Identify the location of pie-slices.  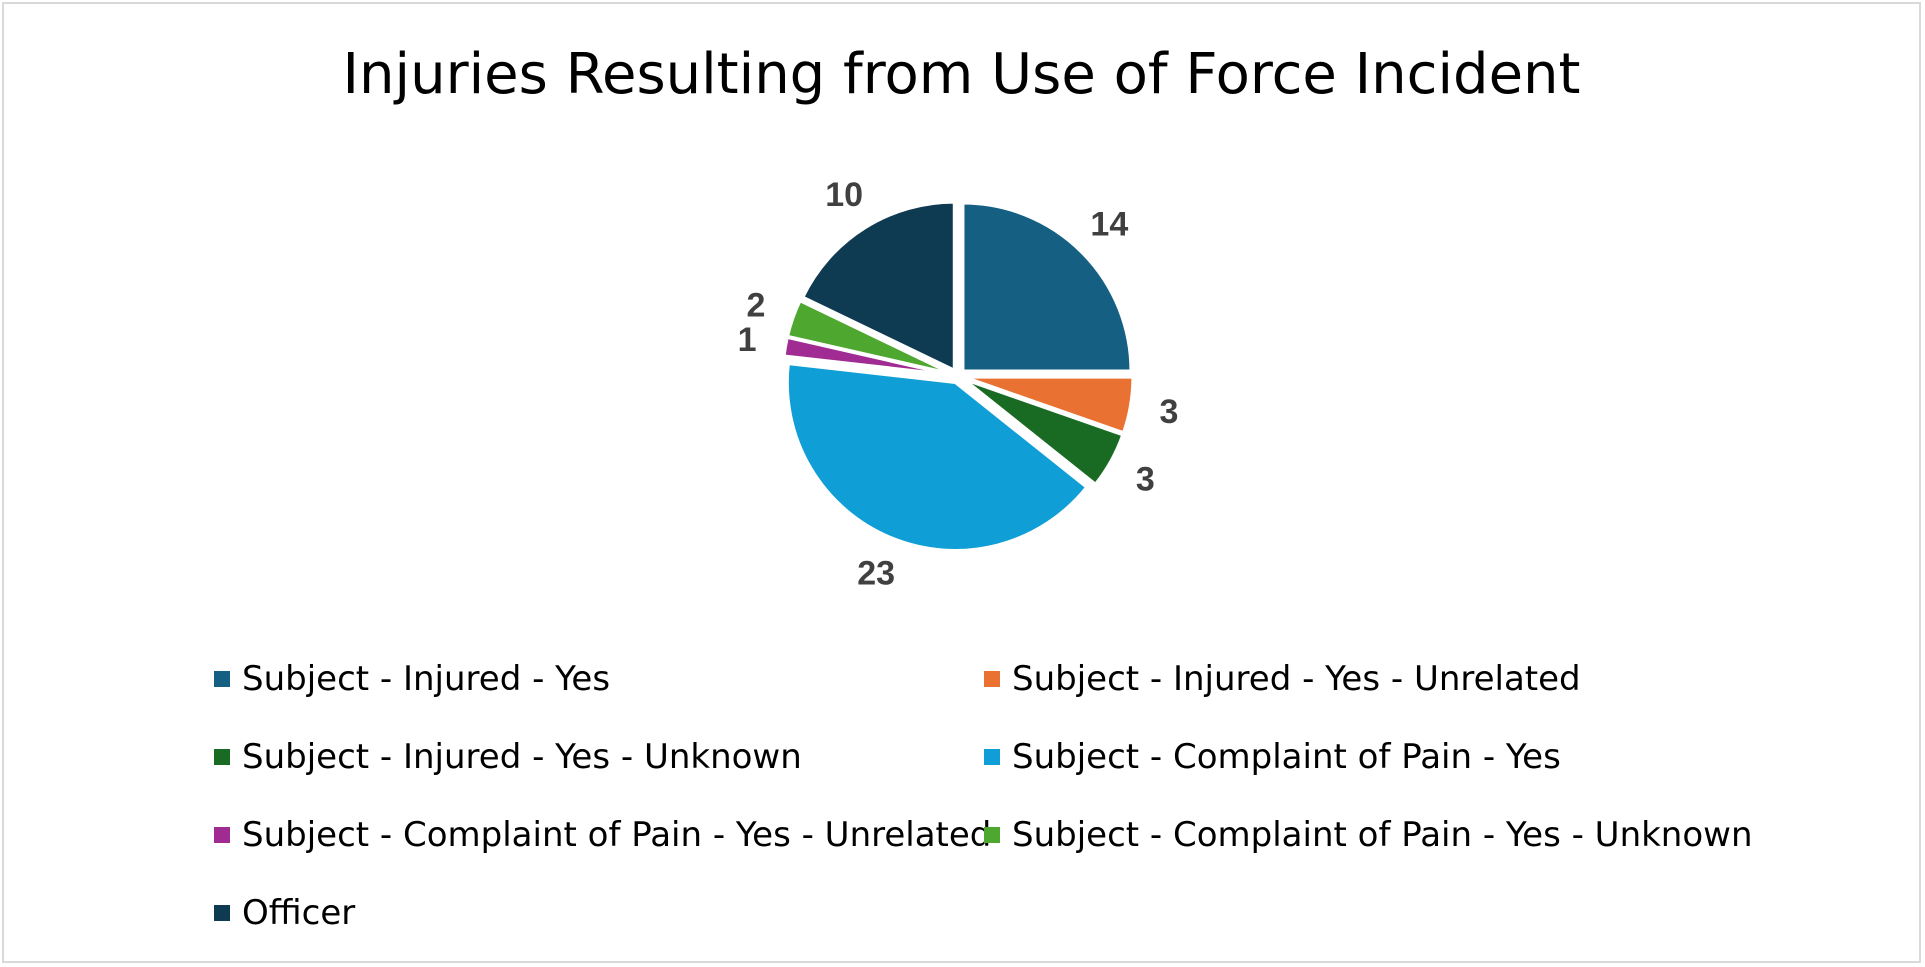
(958, 376).